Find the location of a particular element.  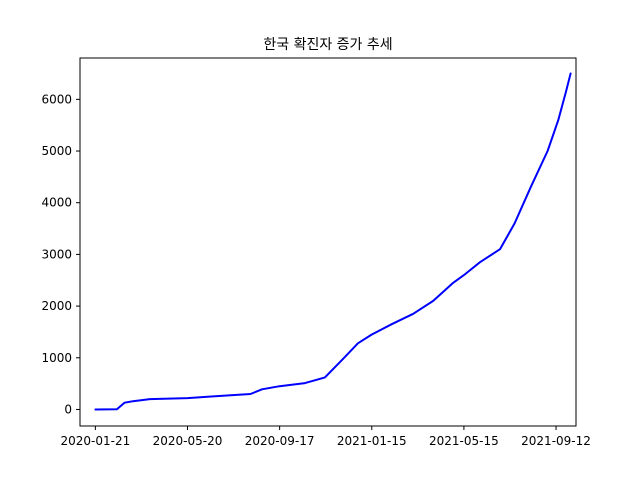

y-tick-label: 3000 is located at coordinates (56, 254).